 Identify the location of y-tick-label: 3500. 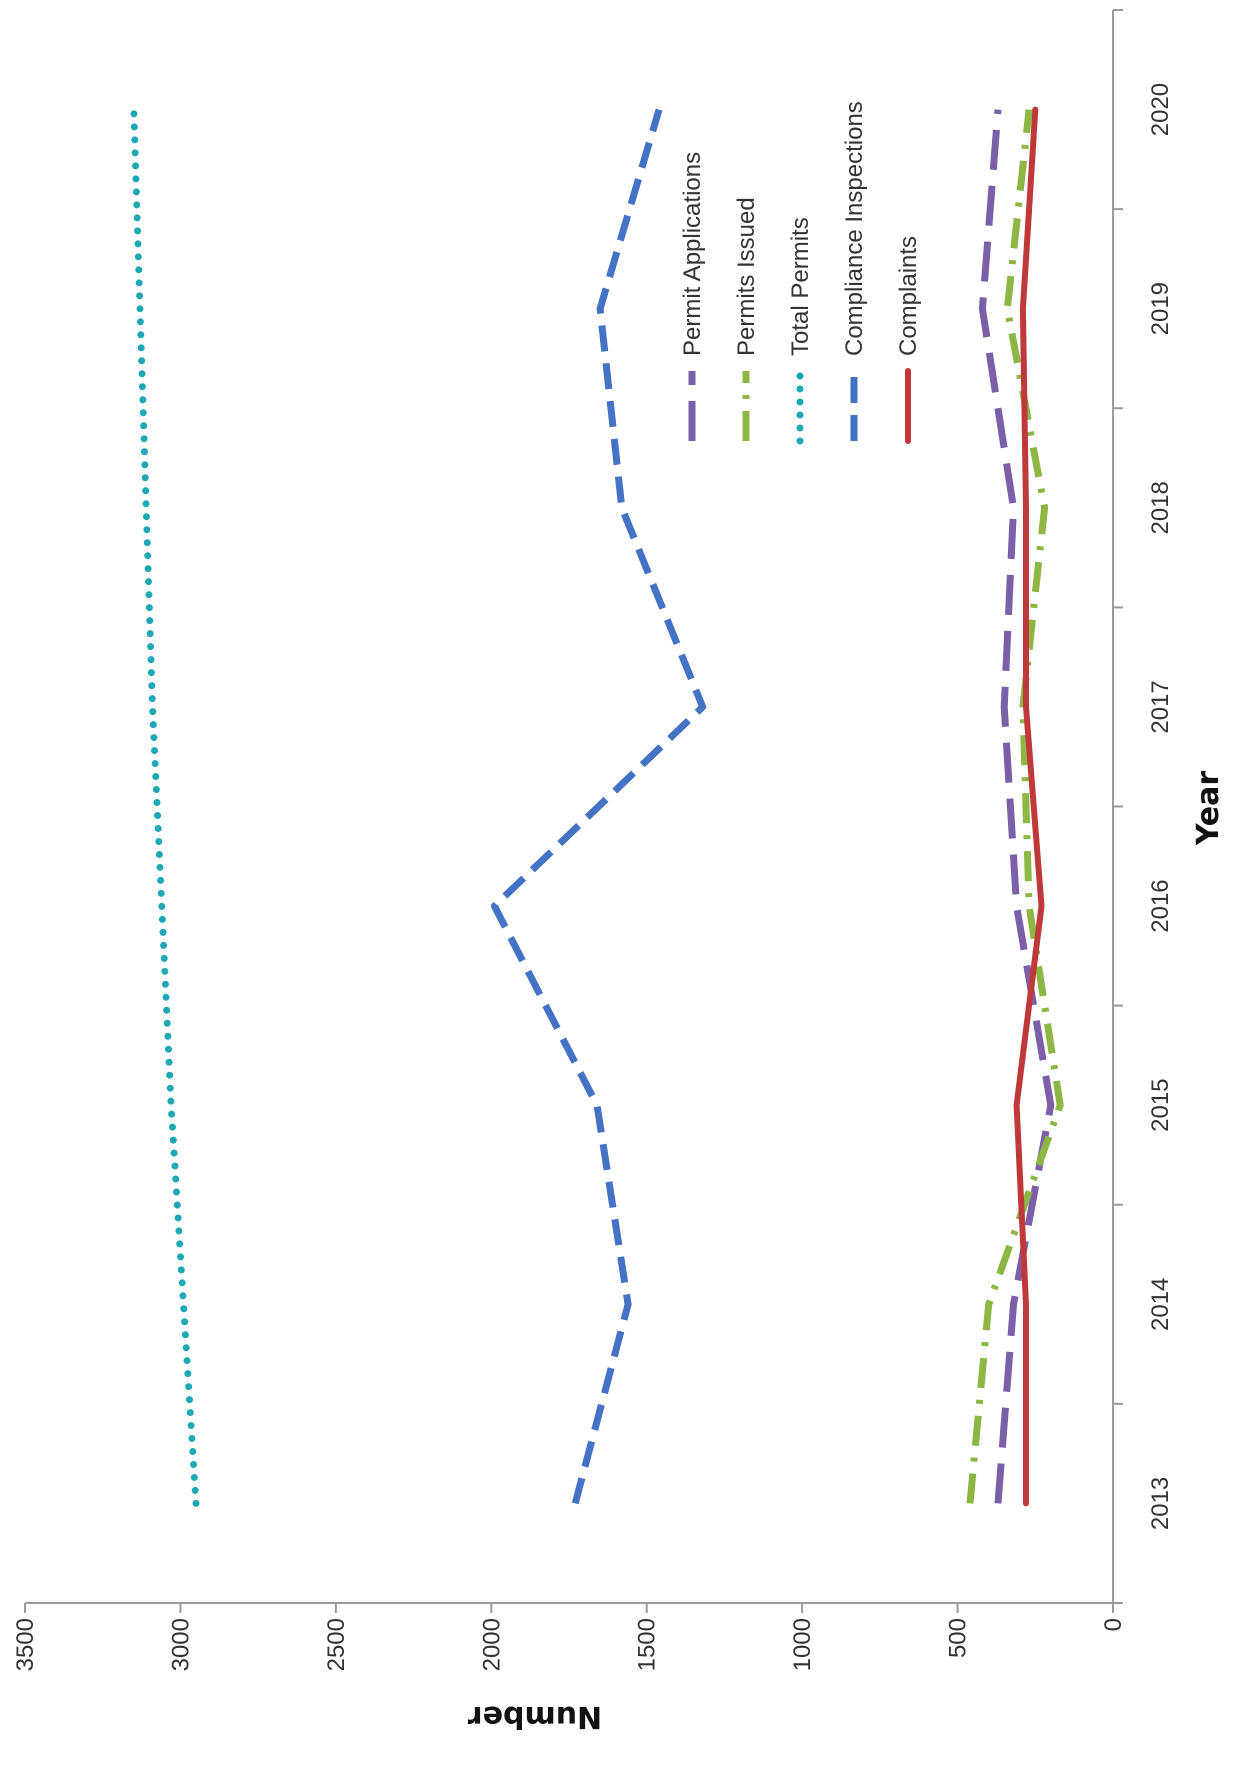
(25, 1644).